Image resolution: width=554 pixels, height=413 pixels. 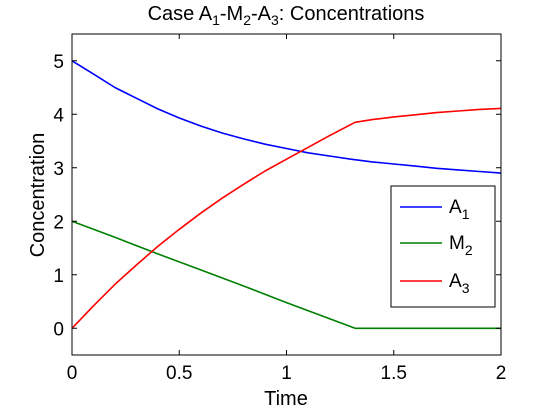 What do you see at coordinates (216, 20) in the screenshot?
I see `chart-title-subscript: 1` at bounding box center [216, 20].